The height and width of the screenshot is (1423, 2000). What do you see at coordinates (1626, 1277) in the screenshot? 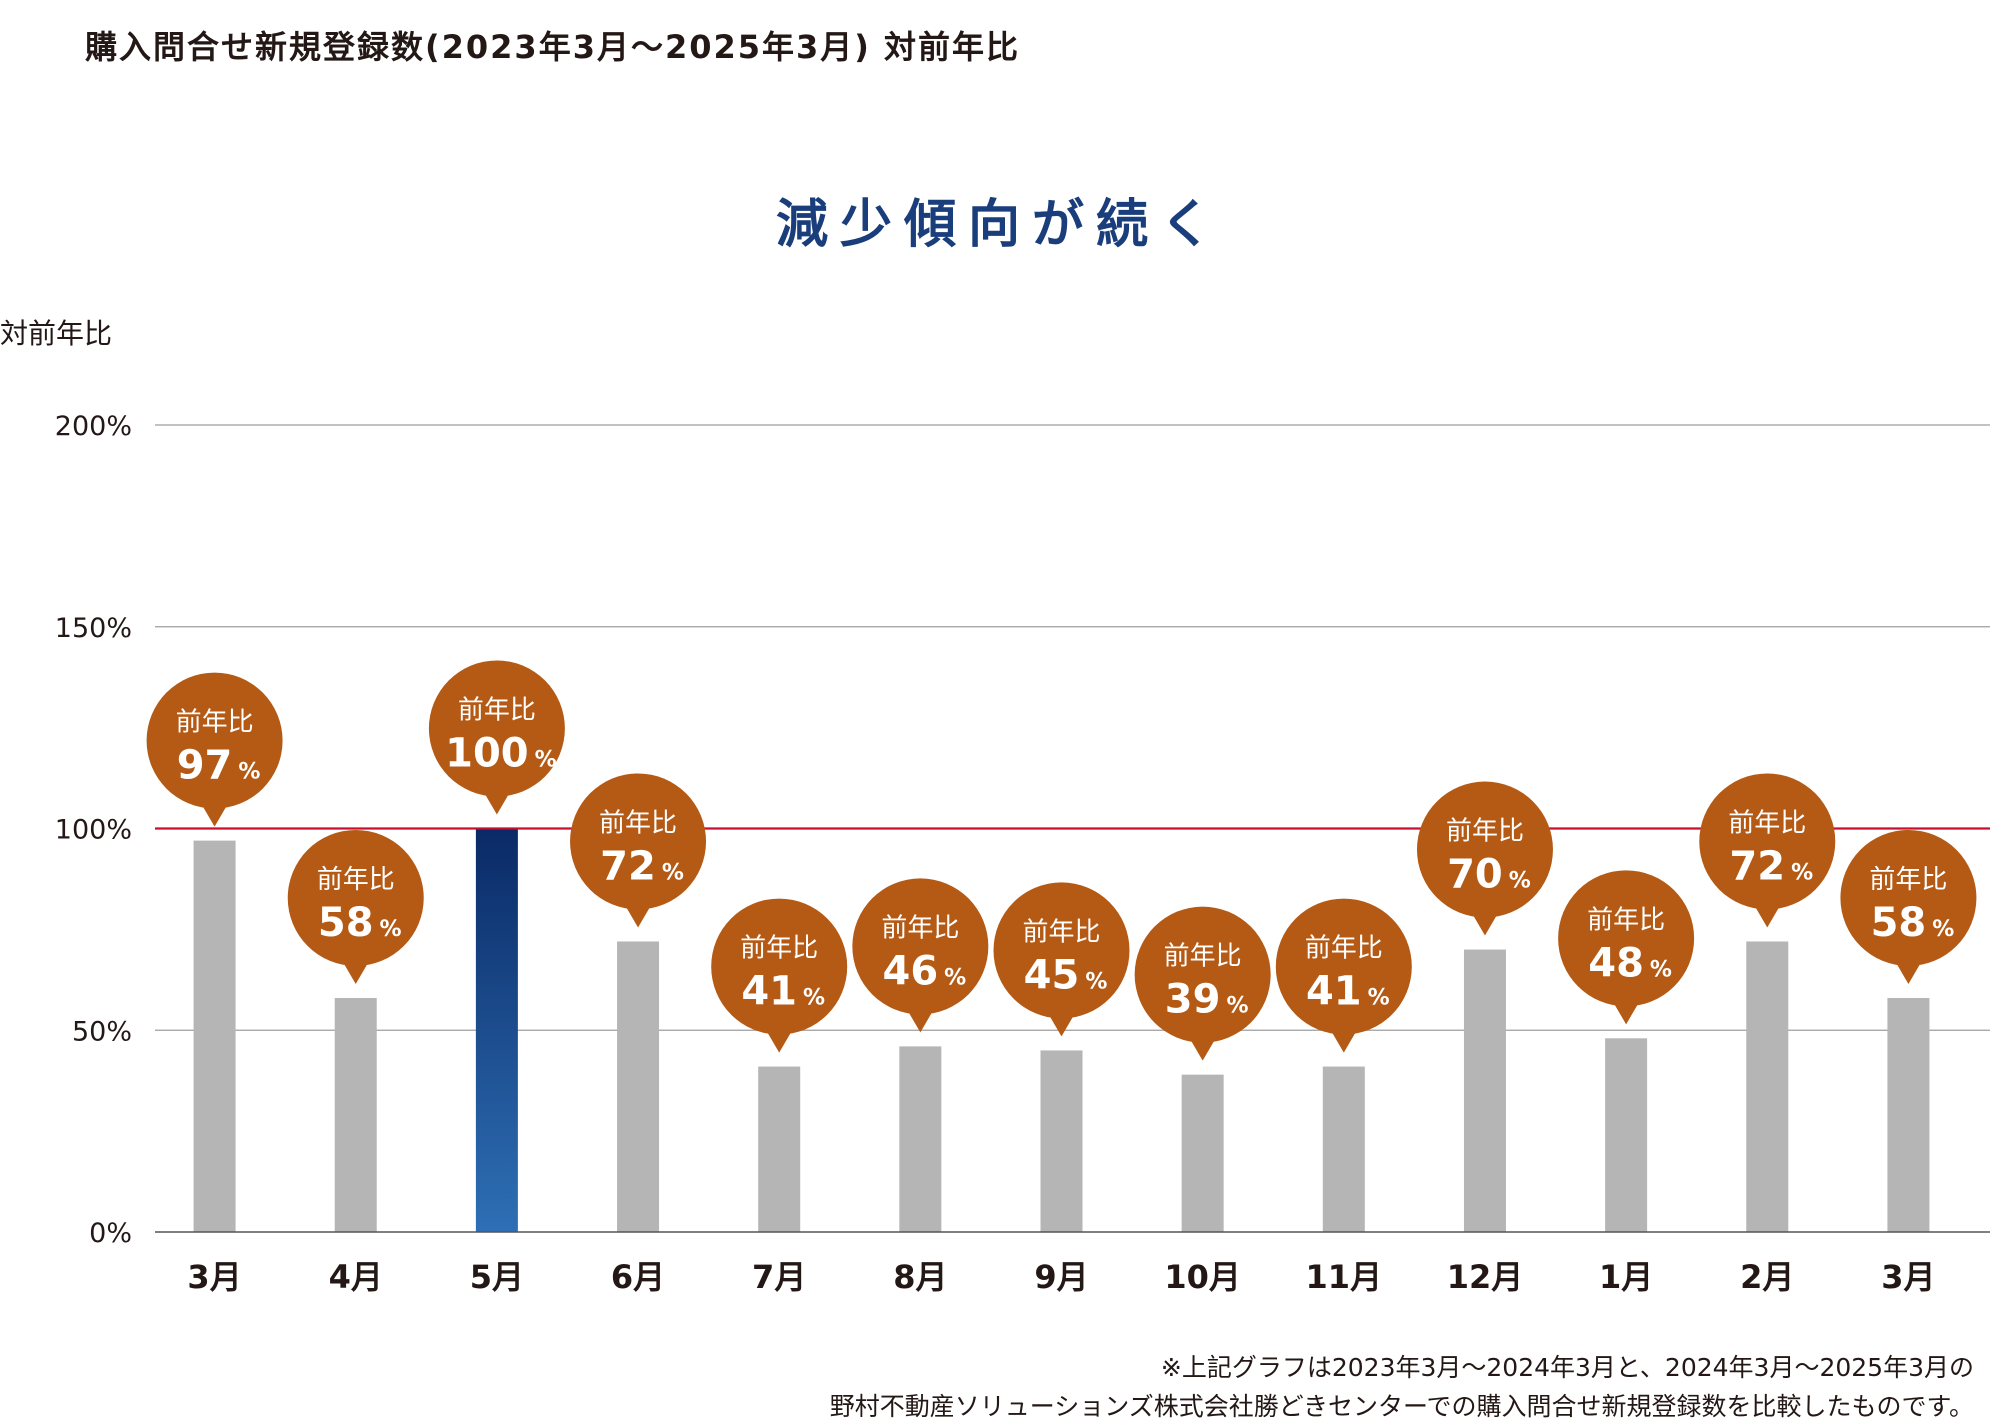
I see `x-tick-label: 1月` at bounding box center [1626, 1277].